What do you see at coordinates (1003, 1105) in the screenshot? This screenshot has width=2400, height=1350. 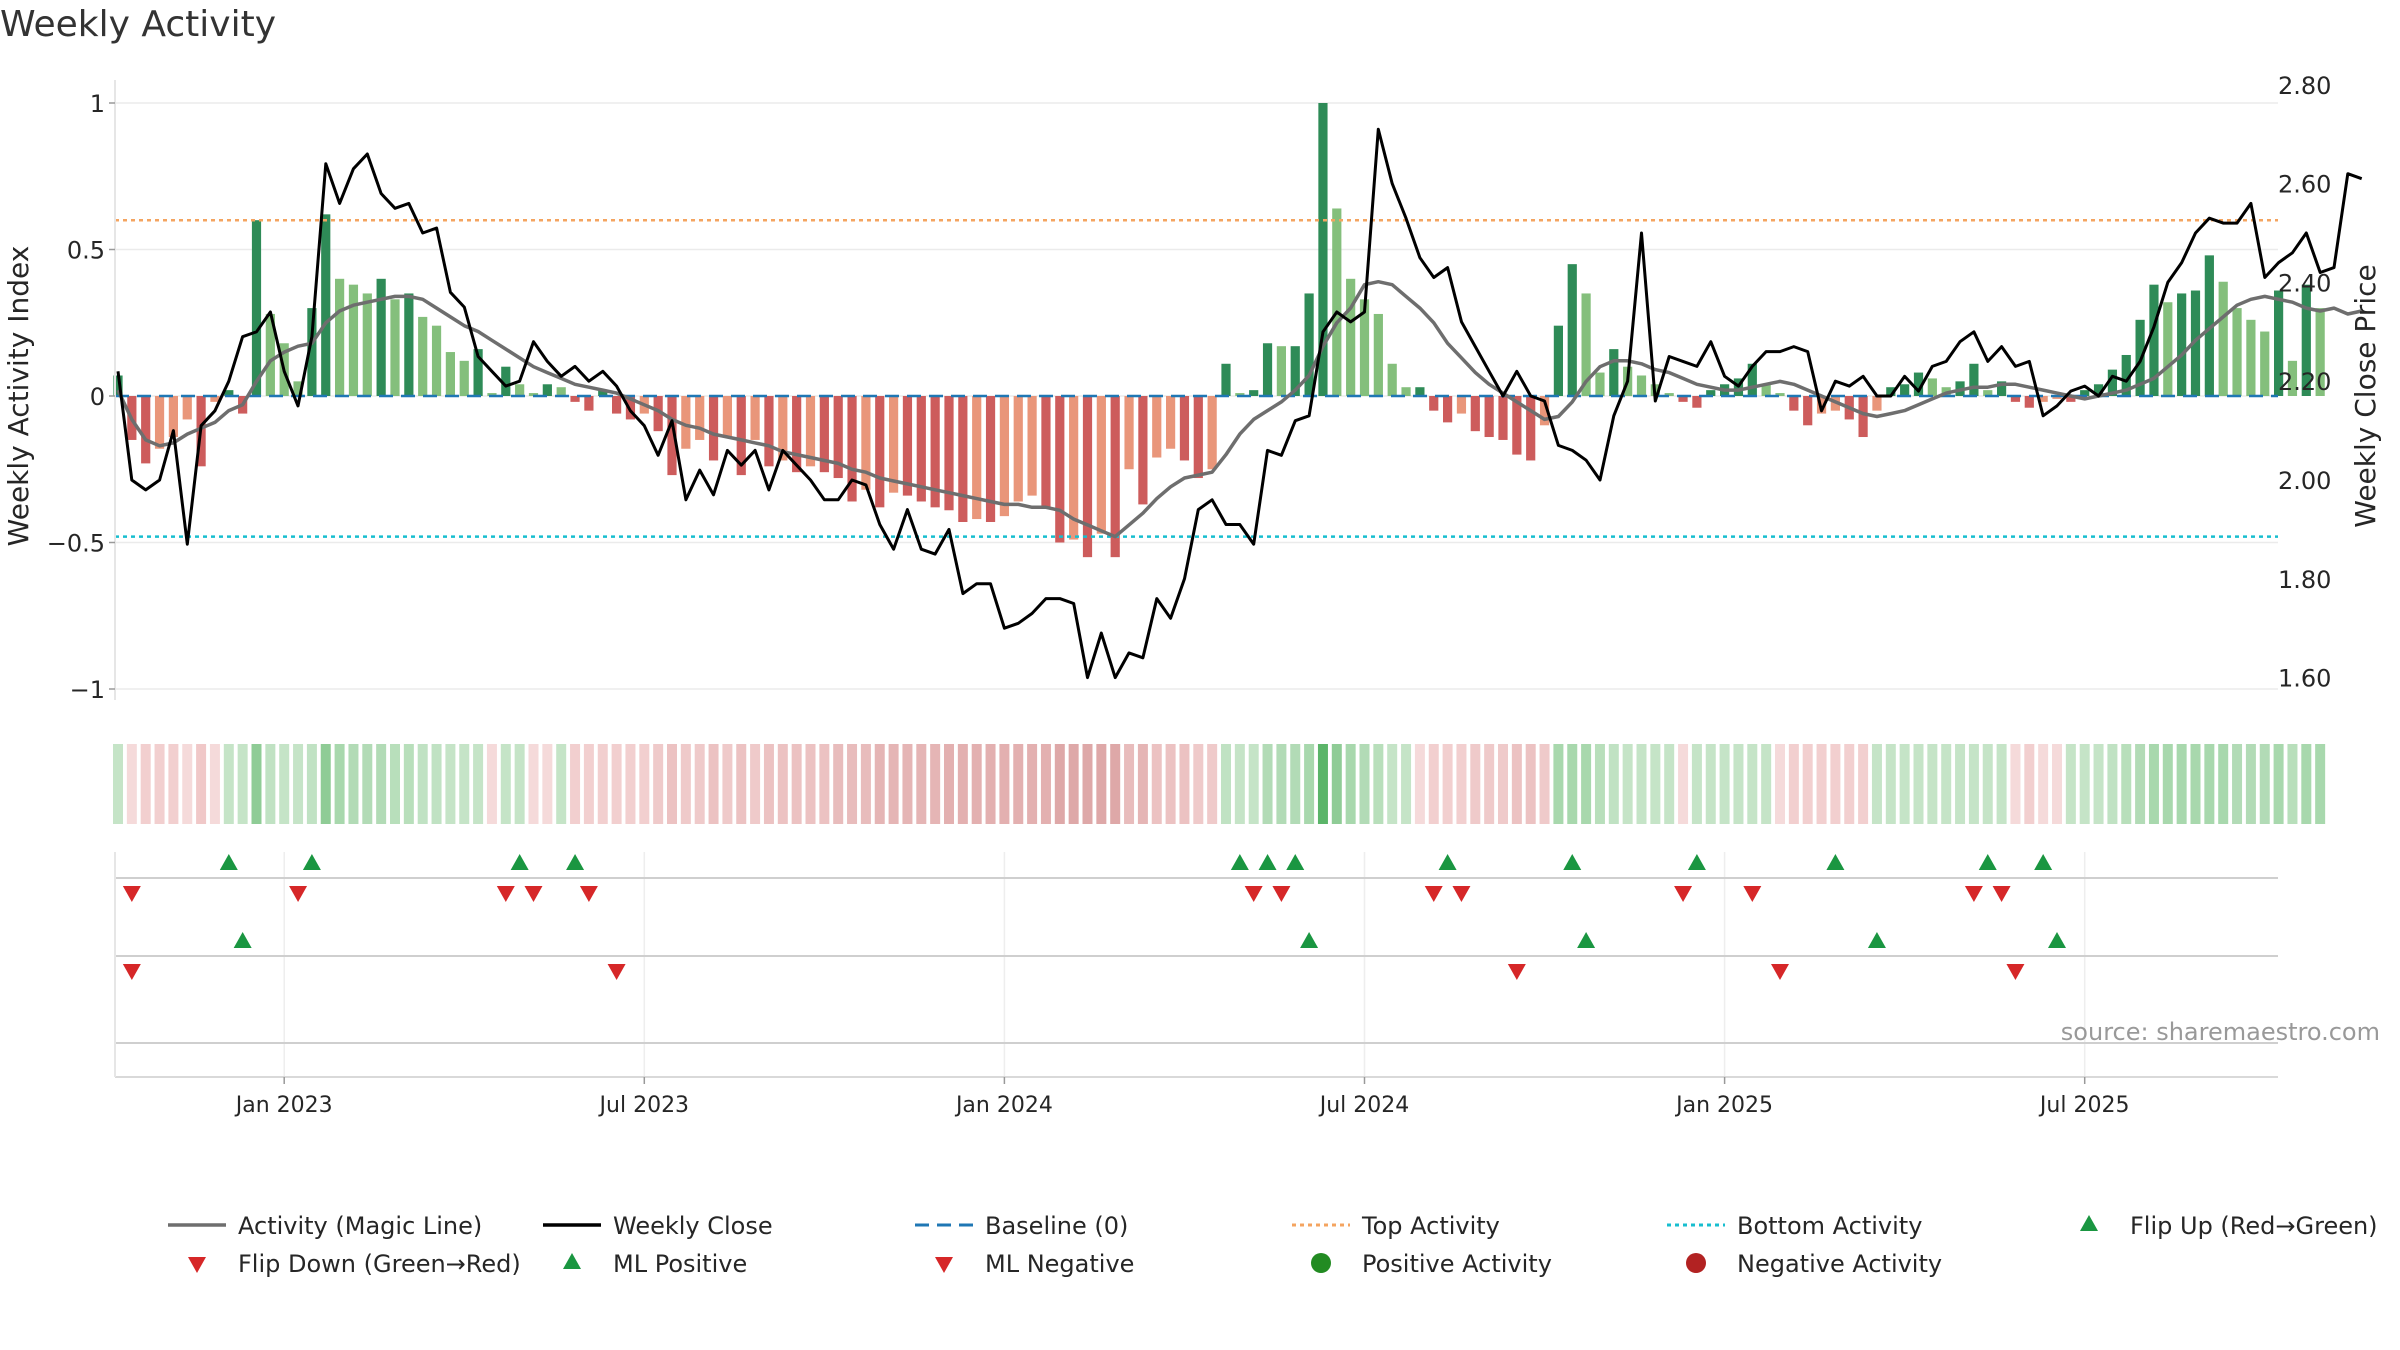 I see `x-tick-label: Jan 2024` at bounding box center [1003, 1105].